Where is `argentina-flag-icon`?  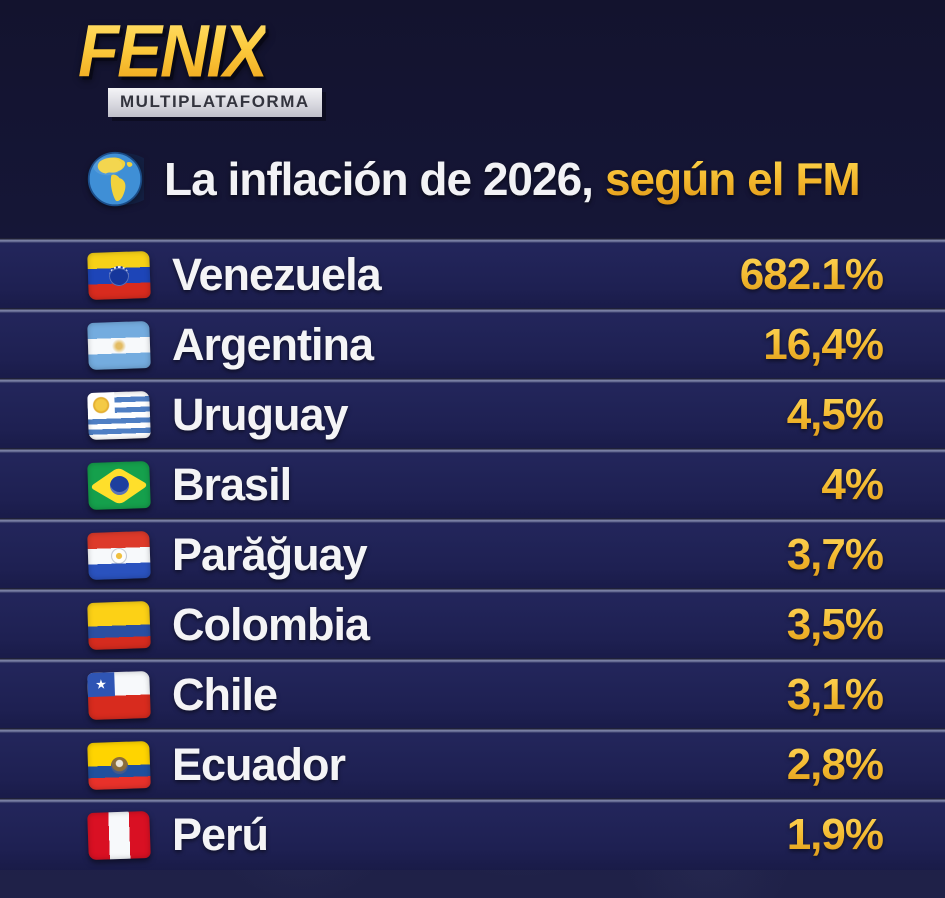 argentina-flag-icon is located at coordinates (119, 345).